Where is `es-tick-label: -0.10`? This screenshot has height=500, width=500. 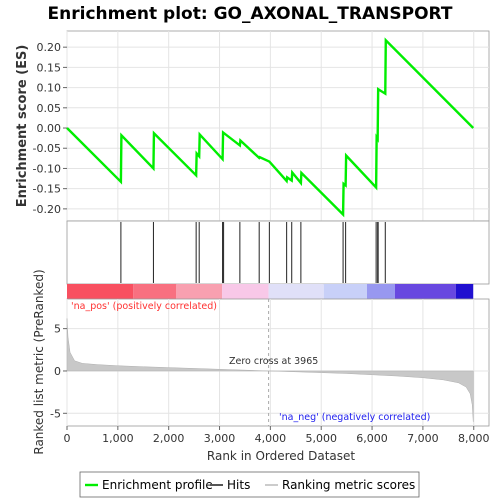 es-tick-label: -0.10 is located at coordinates (47, 168).